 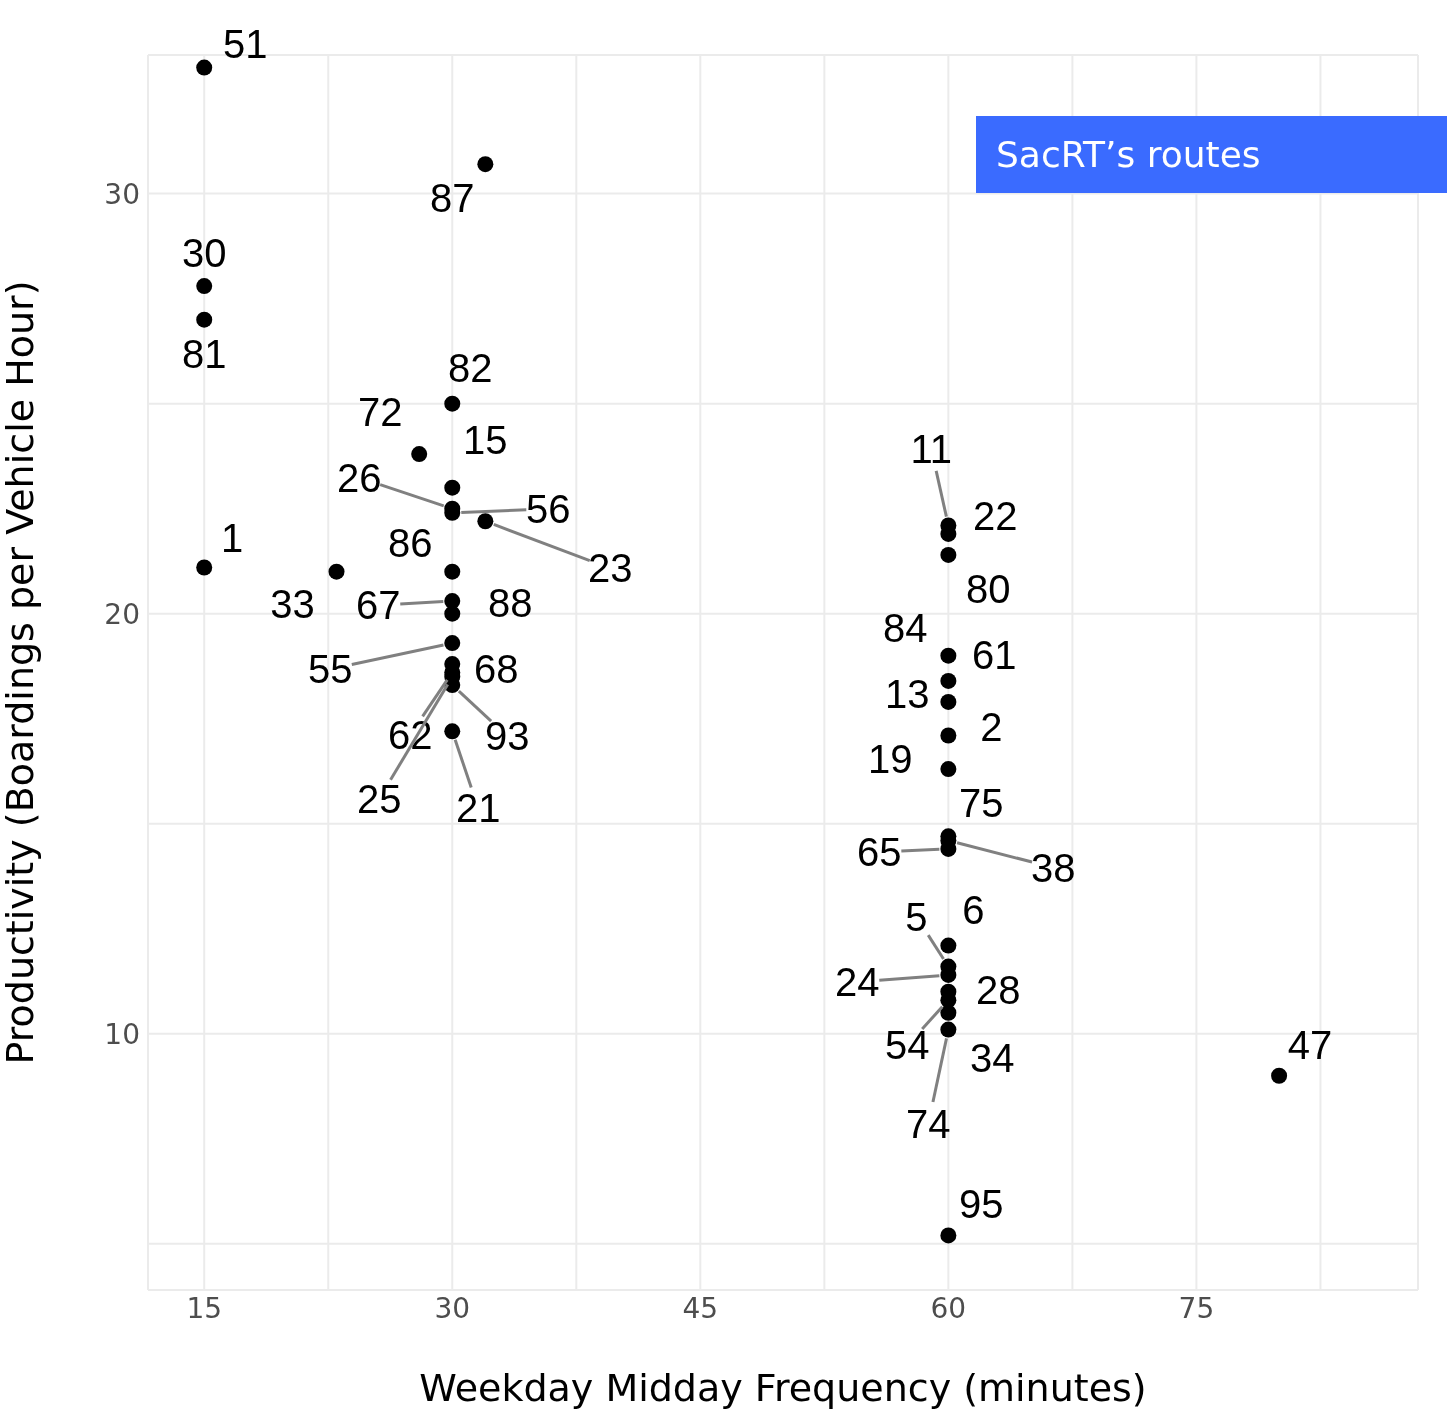 What do you see at coordinates (998, 989) in the screenshot?
I see `annotation: 28` at bounding box center [998, 989].